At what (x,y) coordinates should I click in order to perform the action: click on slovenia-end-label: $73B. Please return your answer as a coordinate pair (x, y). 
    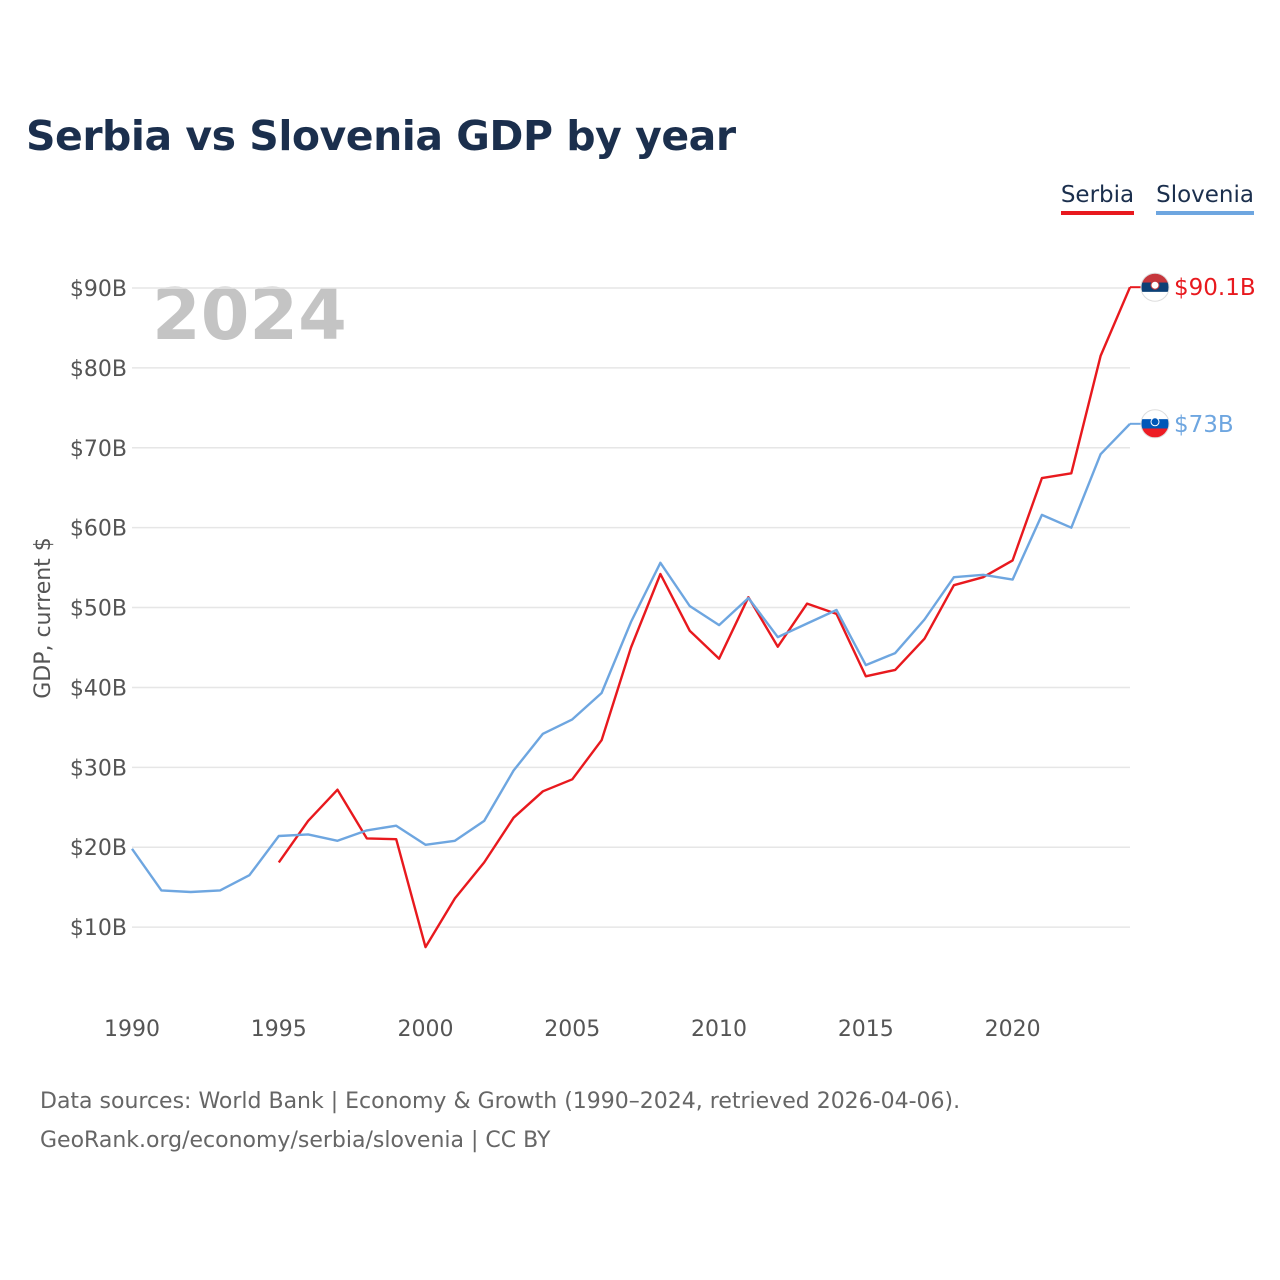
    Looking at the image, I should click on (1204, 425).